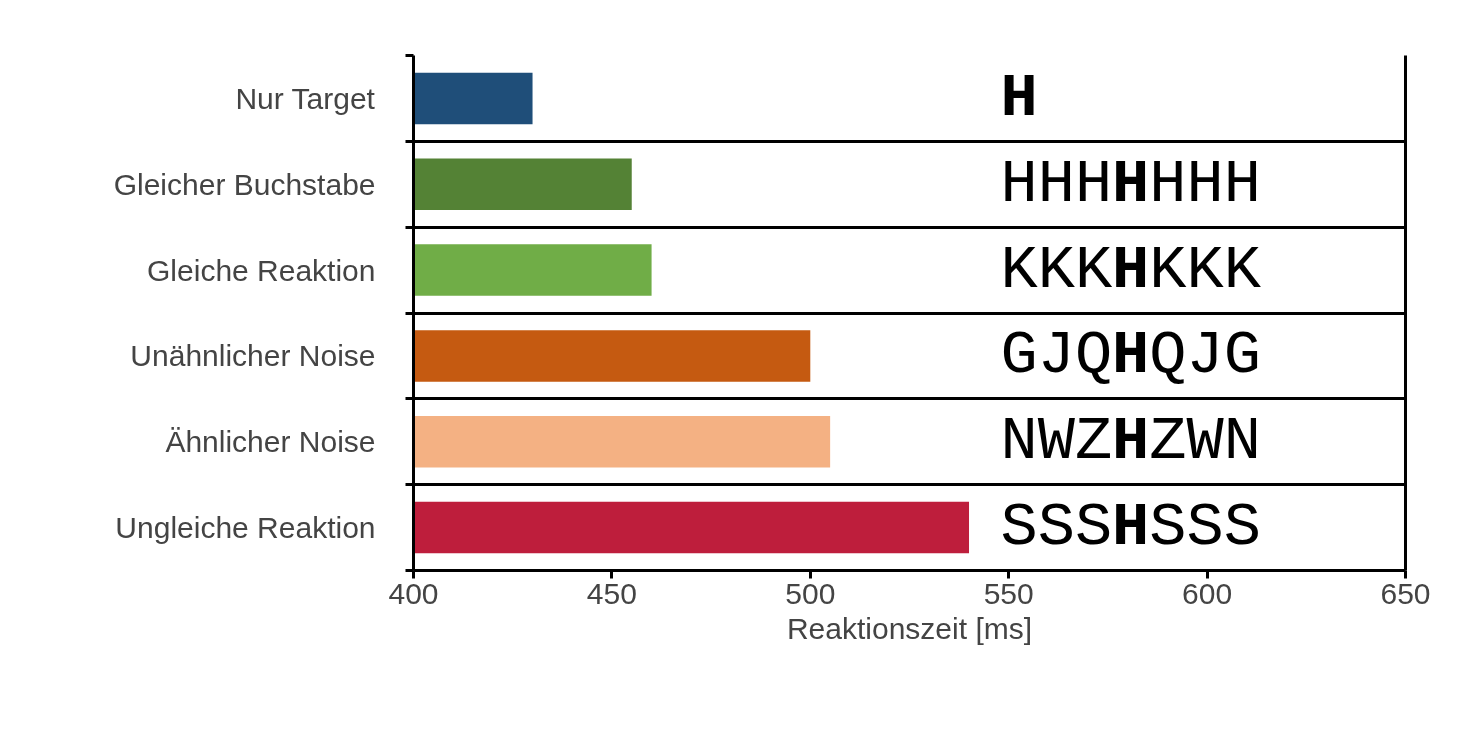 This screenshot has width=1467, height=744. I want to click on y-tick-label: Gleicher Buchstabe, so click(244, 184).